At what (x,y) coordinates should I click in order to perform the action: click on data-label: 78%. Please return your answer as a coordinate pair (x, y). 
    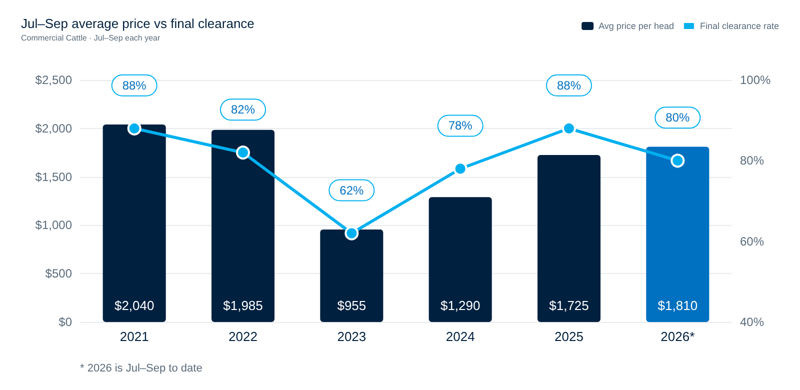
    Looking at the image, I should click on (460, 125).